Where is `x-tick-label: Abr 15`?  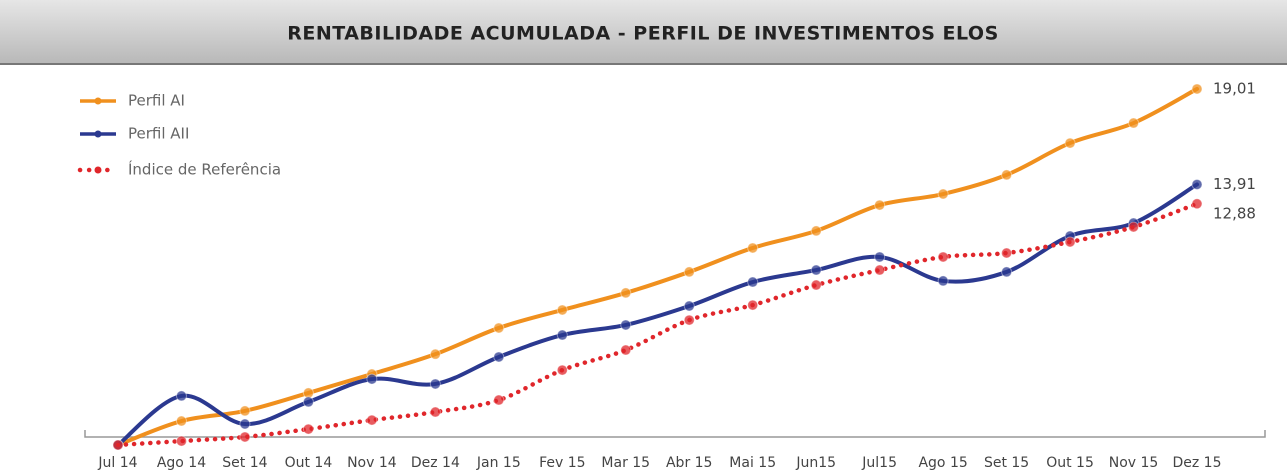
x-tick-label: Abr 15 is located at coordinates (689, 463).